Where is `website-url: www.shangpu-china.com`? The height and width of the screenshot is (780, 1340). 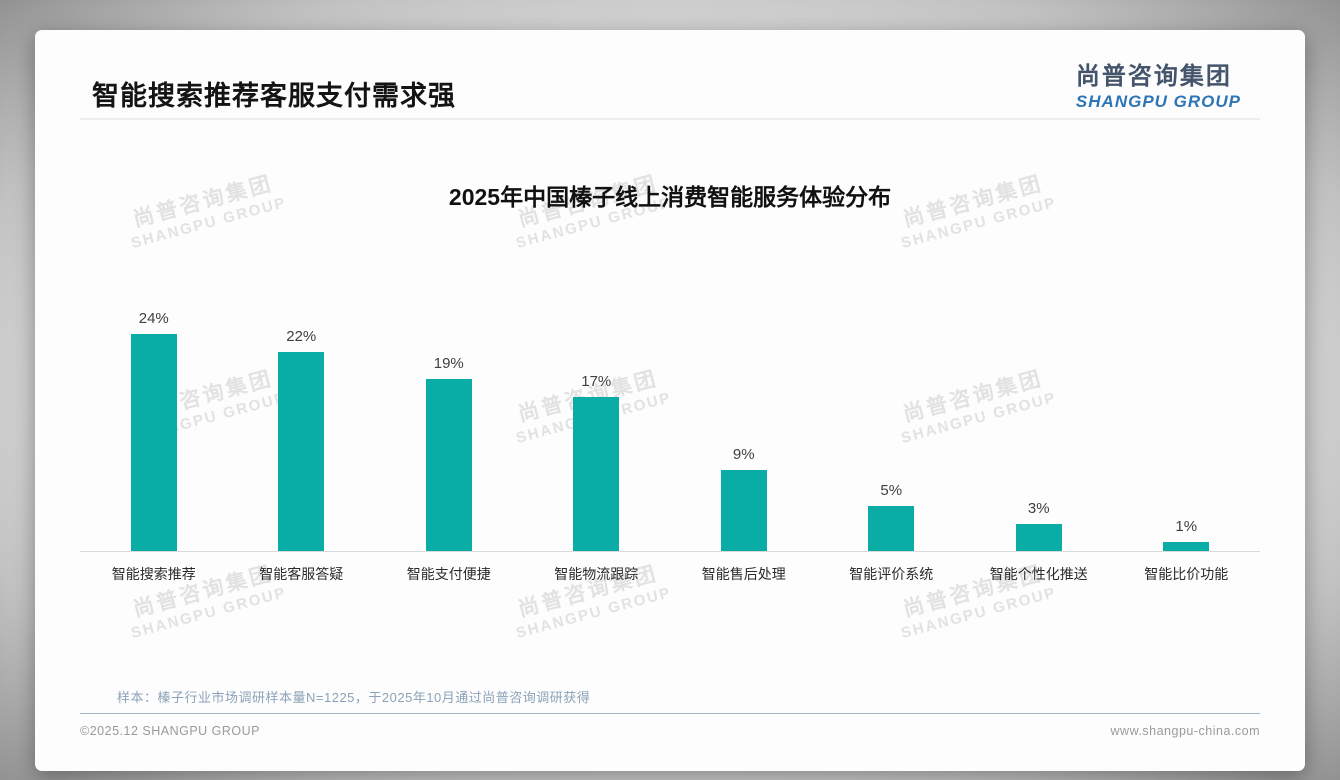
website-url: www.shangpu-china.com is located at coordinates (1185, 731).